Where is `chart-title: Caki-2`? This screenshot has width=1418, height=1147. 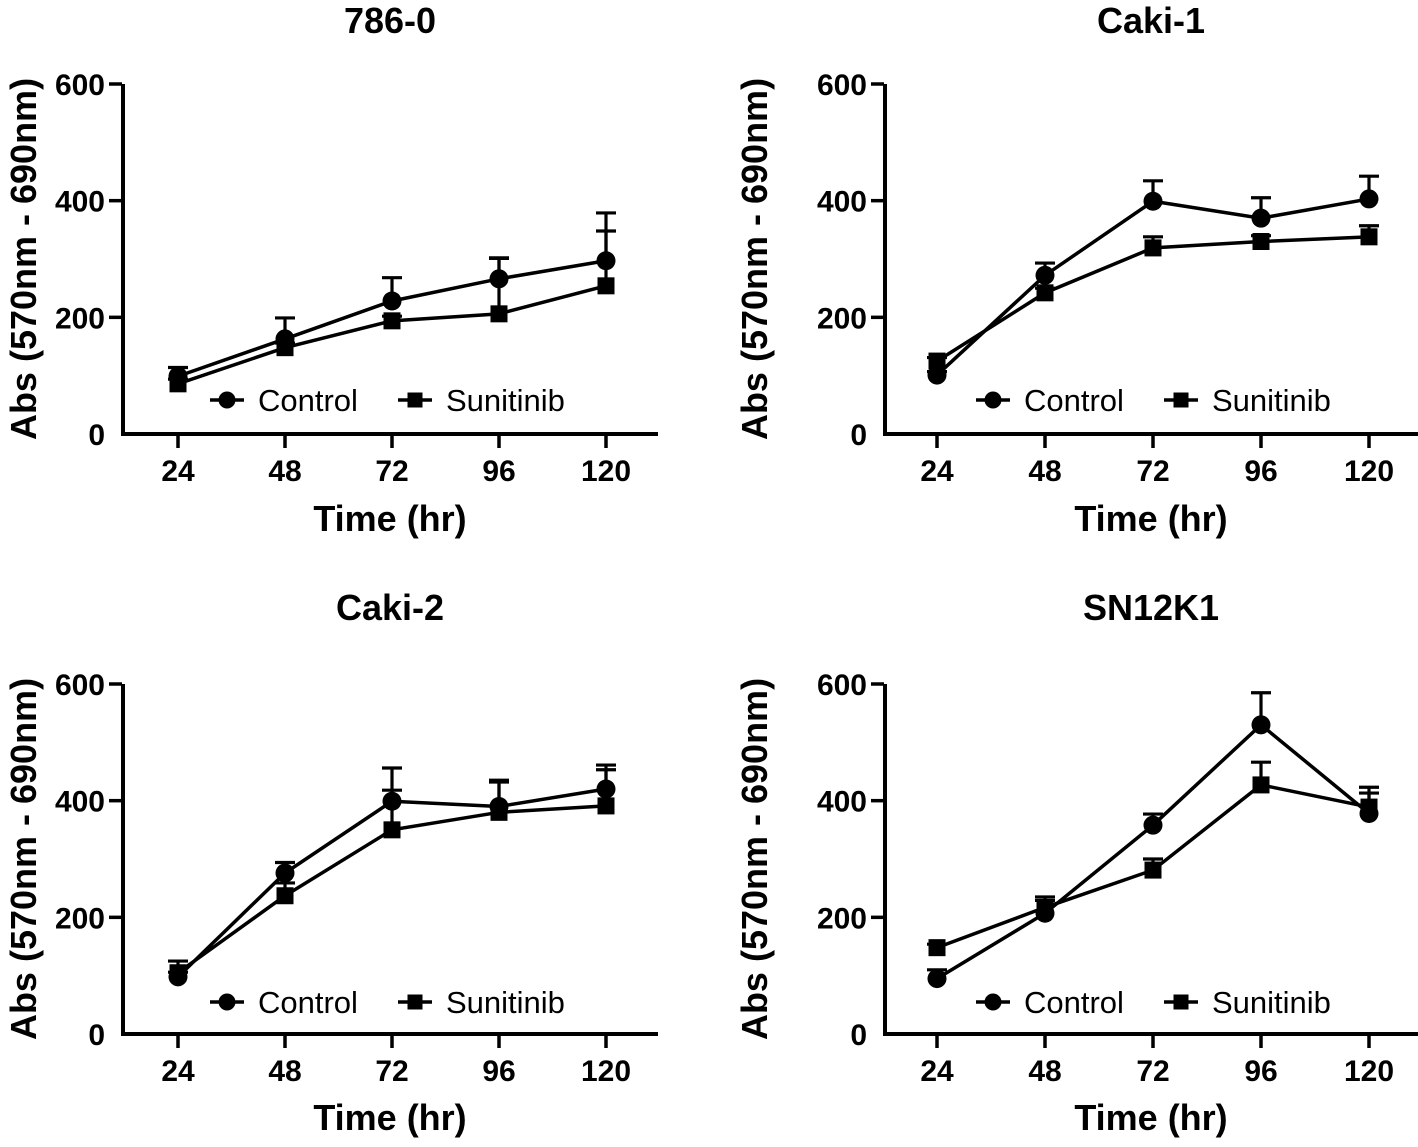 chart-title: Caki-2 is located at coordinates (390, 607).